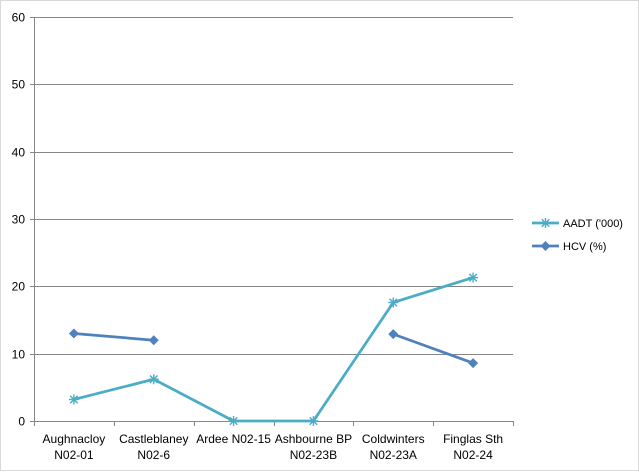 This screenshot has height=475, width=639. I want to click on y-tick-labels: 0 10 20 30 40 50 60, so click(19, 220).